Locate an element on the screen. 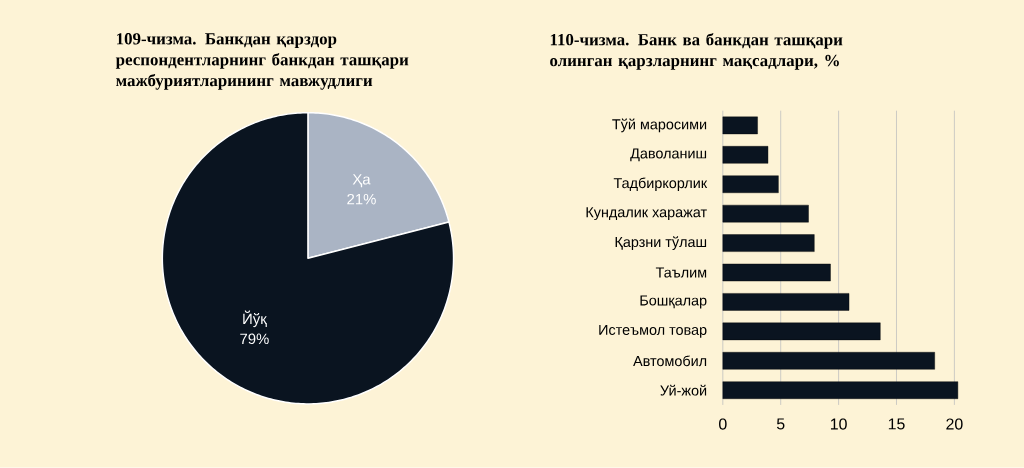 This screenshot has width=1024, height=468. y-tick-label: Кундалик харажат is located at coordinates (646, 214).